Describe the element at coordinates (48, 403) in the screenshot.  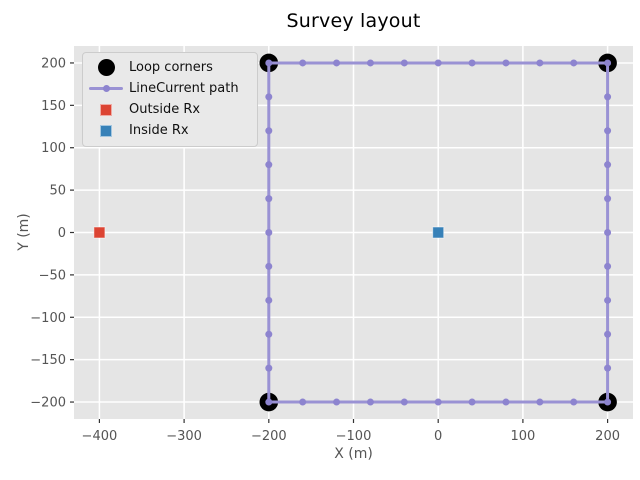
I see `y-tick-label: −200` at that location.